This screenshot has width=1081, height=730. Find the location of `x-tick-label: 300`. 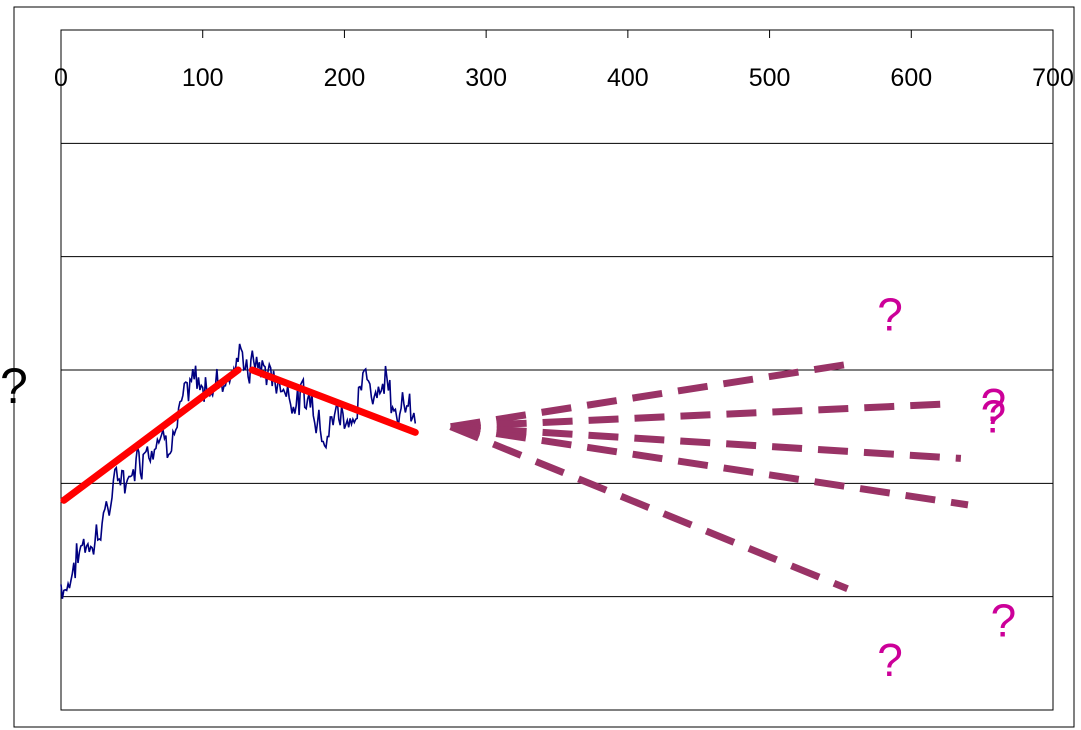

x-tick-label: 300 is located at coordinates (486, 78).